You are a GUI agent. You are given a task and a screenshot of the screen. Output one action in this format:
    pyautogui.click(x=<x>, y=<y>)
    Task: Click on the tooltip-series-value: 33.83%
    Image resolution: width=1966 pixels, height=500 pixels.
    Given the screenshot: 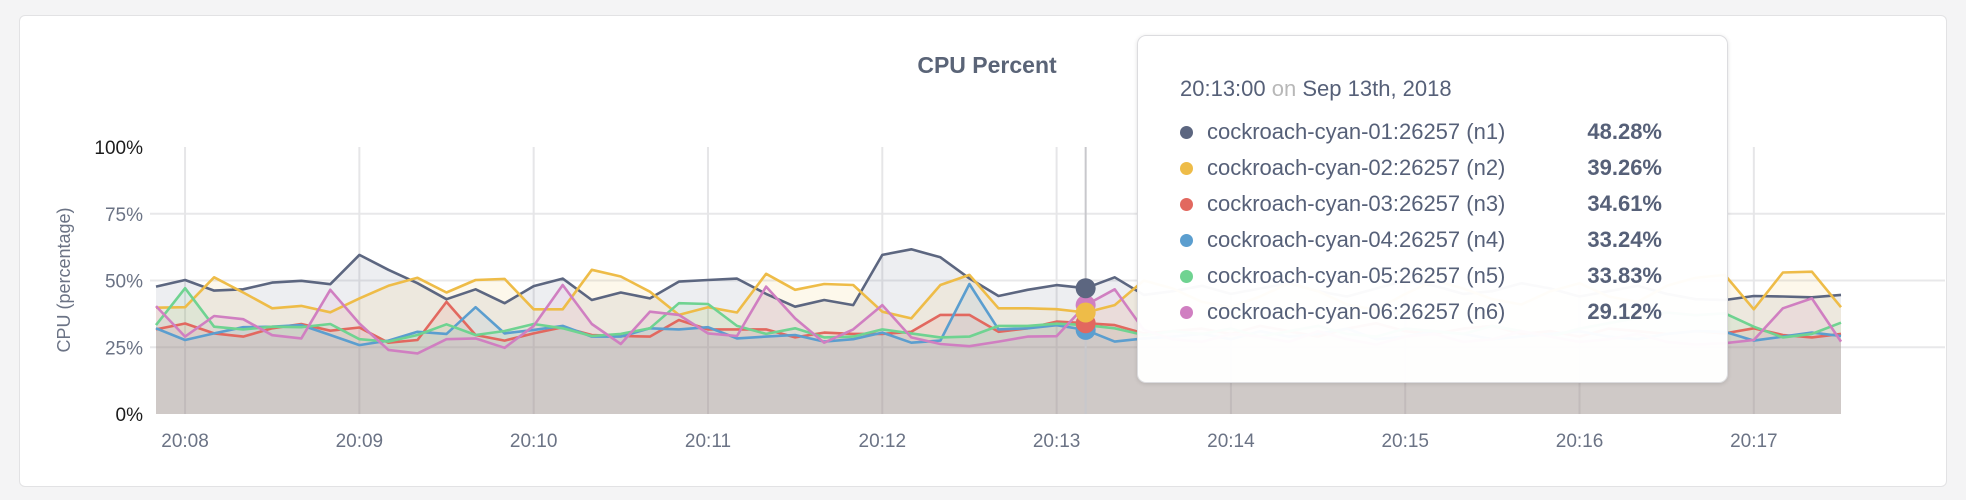 What is the action you would take?
    pyautogui.click(x=1624, y=275)
    